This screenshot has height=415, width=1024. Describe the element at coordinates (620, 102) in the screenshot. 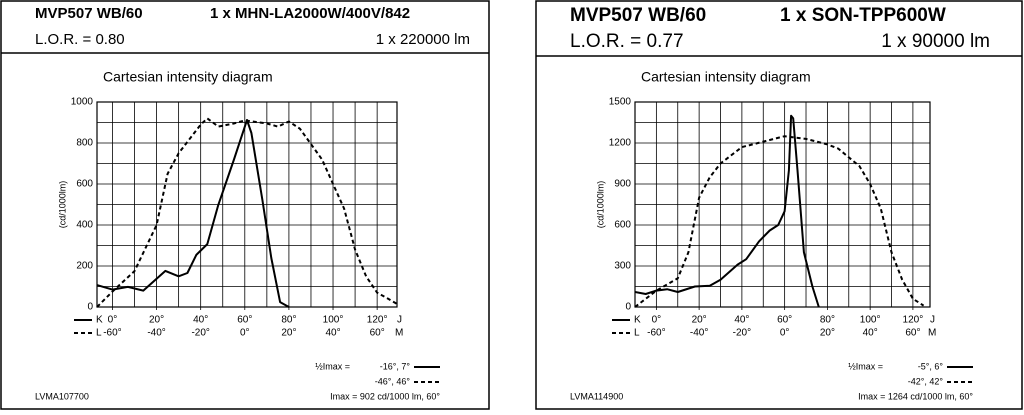

I see `y-tick-label: 1500` at that location.